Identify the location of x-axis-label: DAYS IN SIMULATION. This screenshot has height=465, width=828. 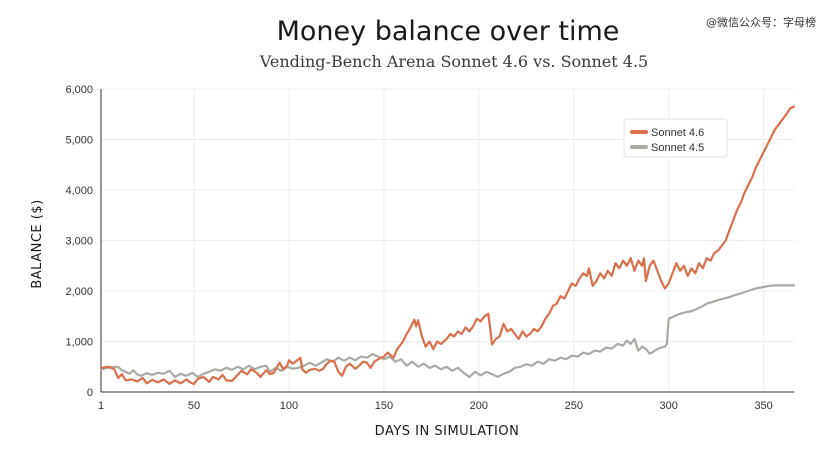
(447, 431).